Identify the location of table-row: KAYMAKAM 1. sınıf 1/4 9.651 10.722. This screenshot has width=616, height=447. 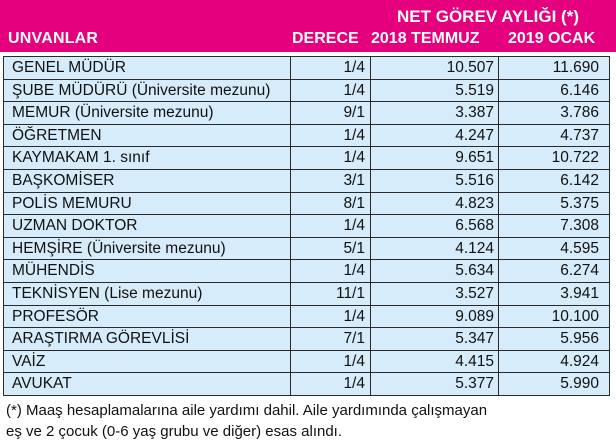
(306, 158).